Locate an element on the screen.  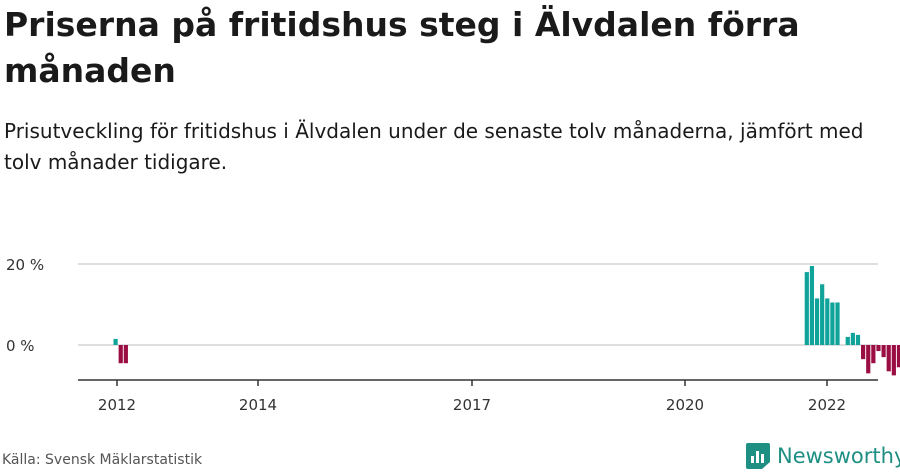
x-tick-label: 2014 is located at coordinates (258, 405).